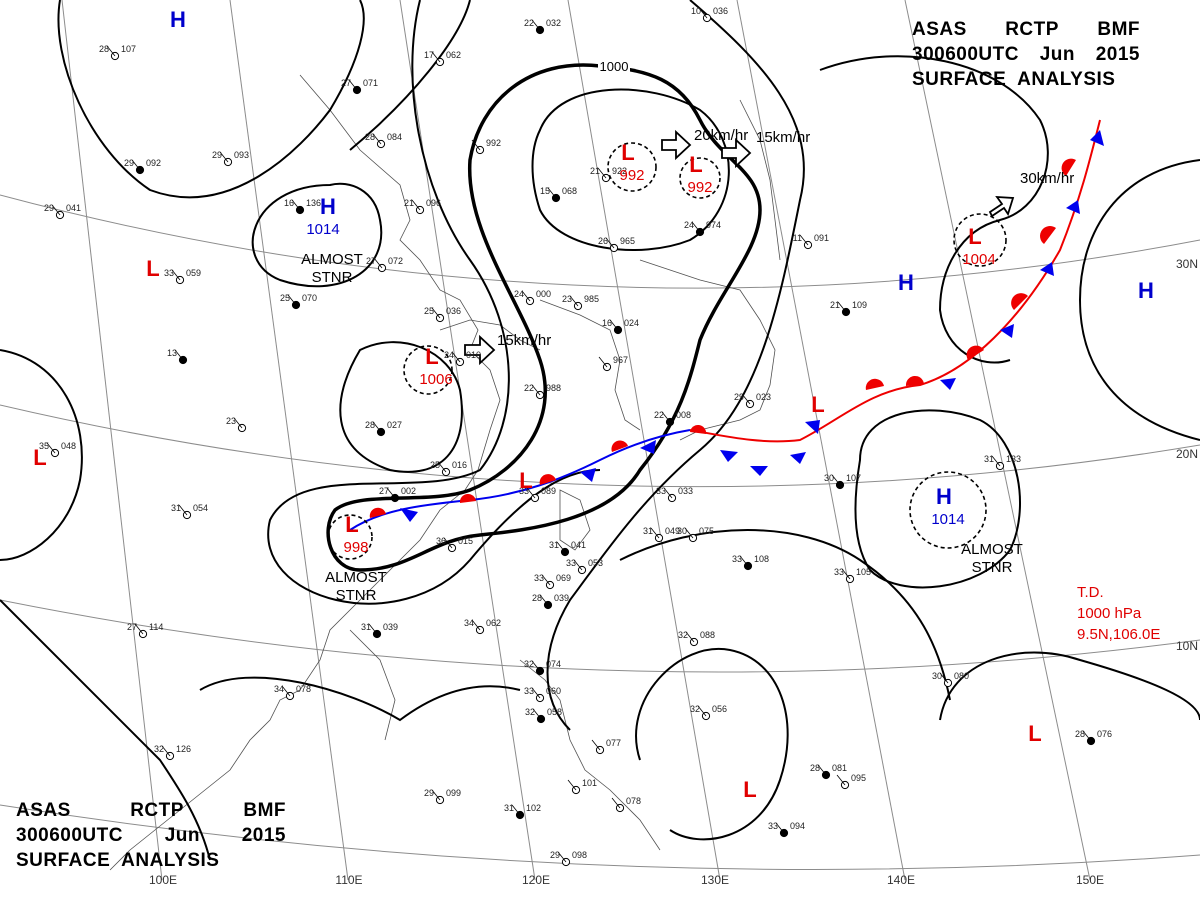 Image resolution: width=1200 pixels, height=904 pixels. Describe the element at coordinates (429, 55) in the screenshot. I see `station-temp: 17` at that location.